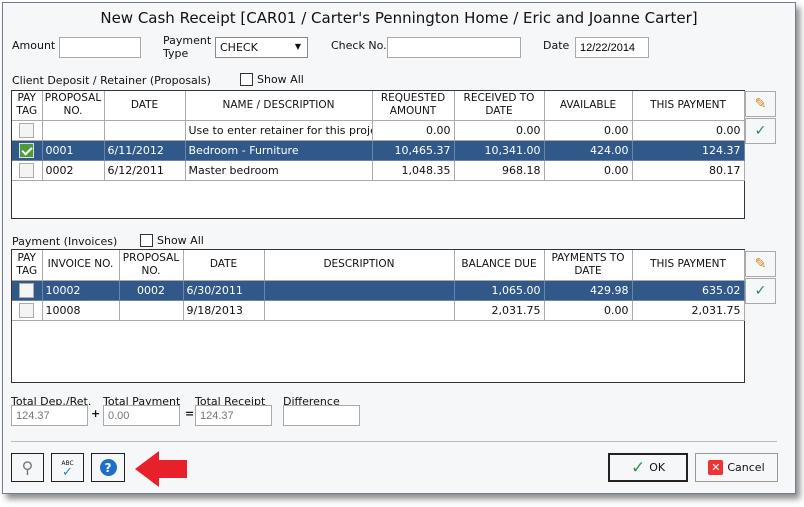 This screenshot has height=507, width=804. What do you see at coordinates (233, 415) in the screenshot?
I see `total-receipt-input` at bounding box center [233, 415].